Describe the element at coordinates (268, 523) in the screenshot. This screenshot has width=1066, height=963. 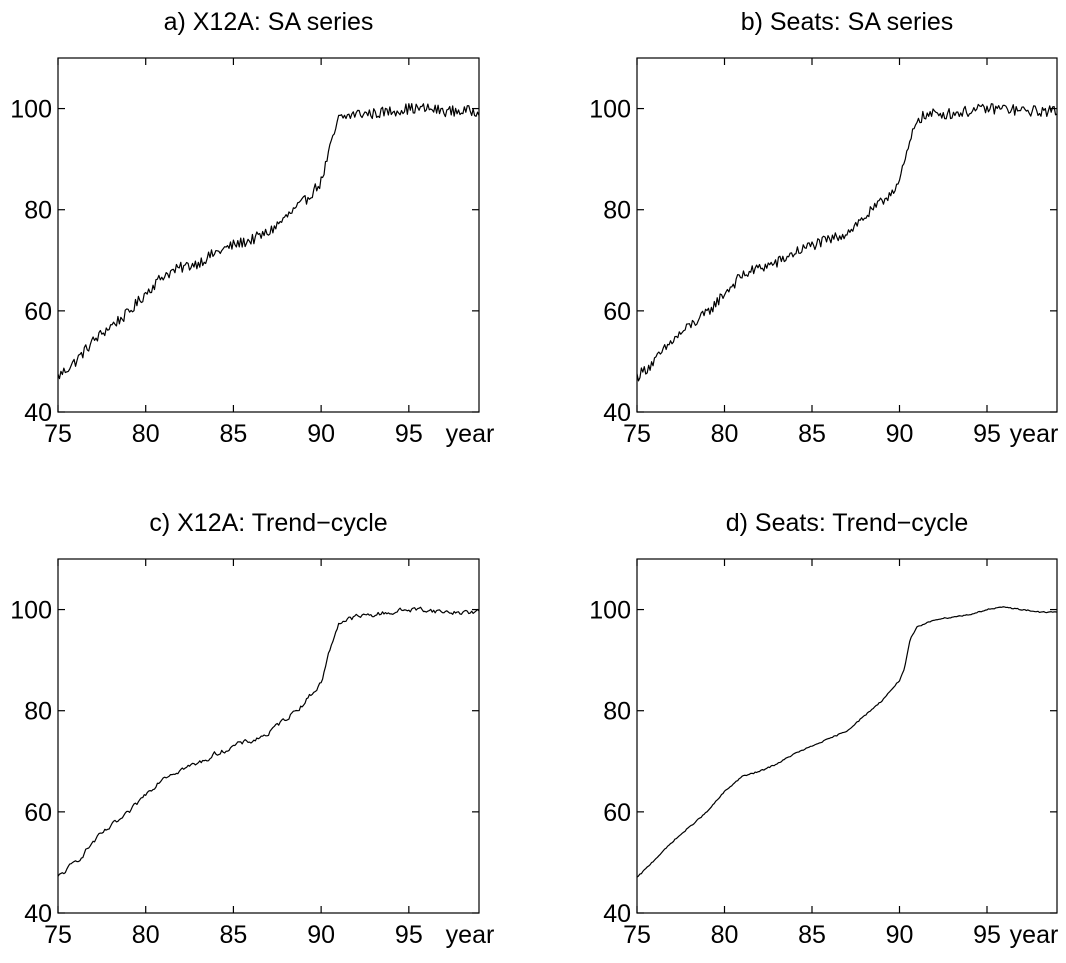
I see `panel-c-title: c) X12A: Trend−cycle` at that location.